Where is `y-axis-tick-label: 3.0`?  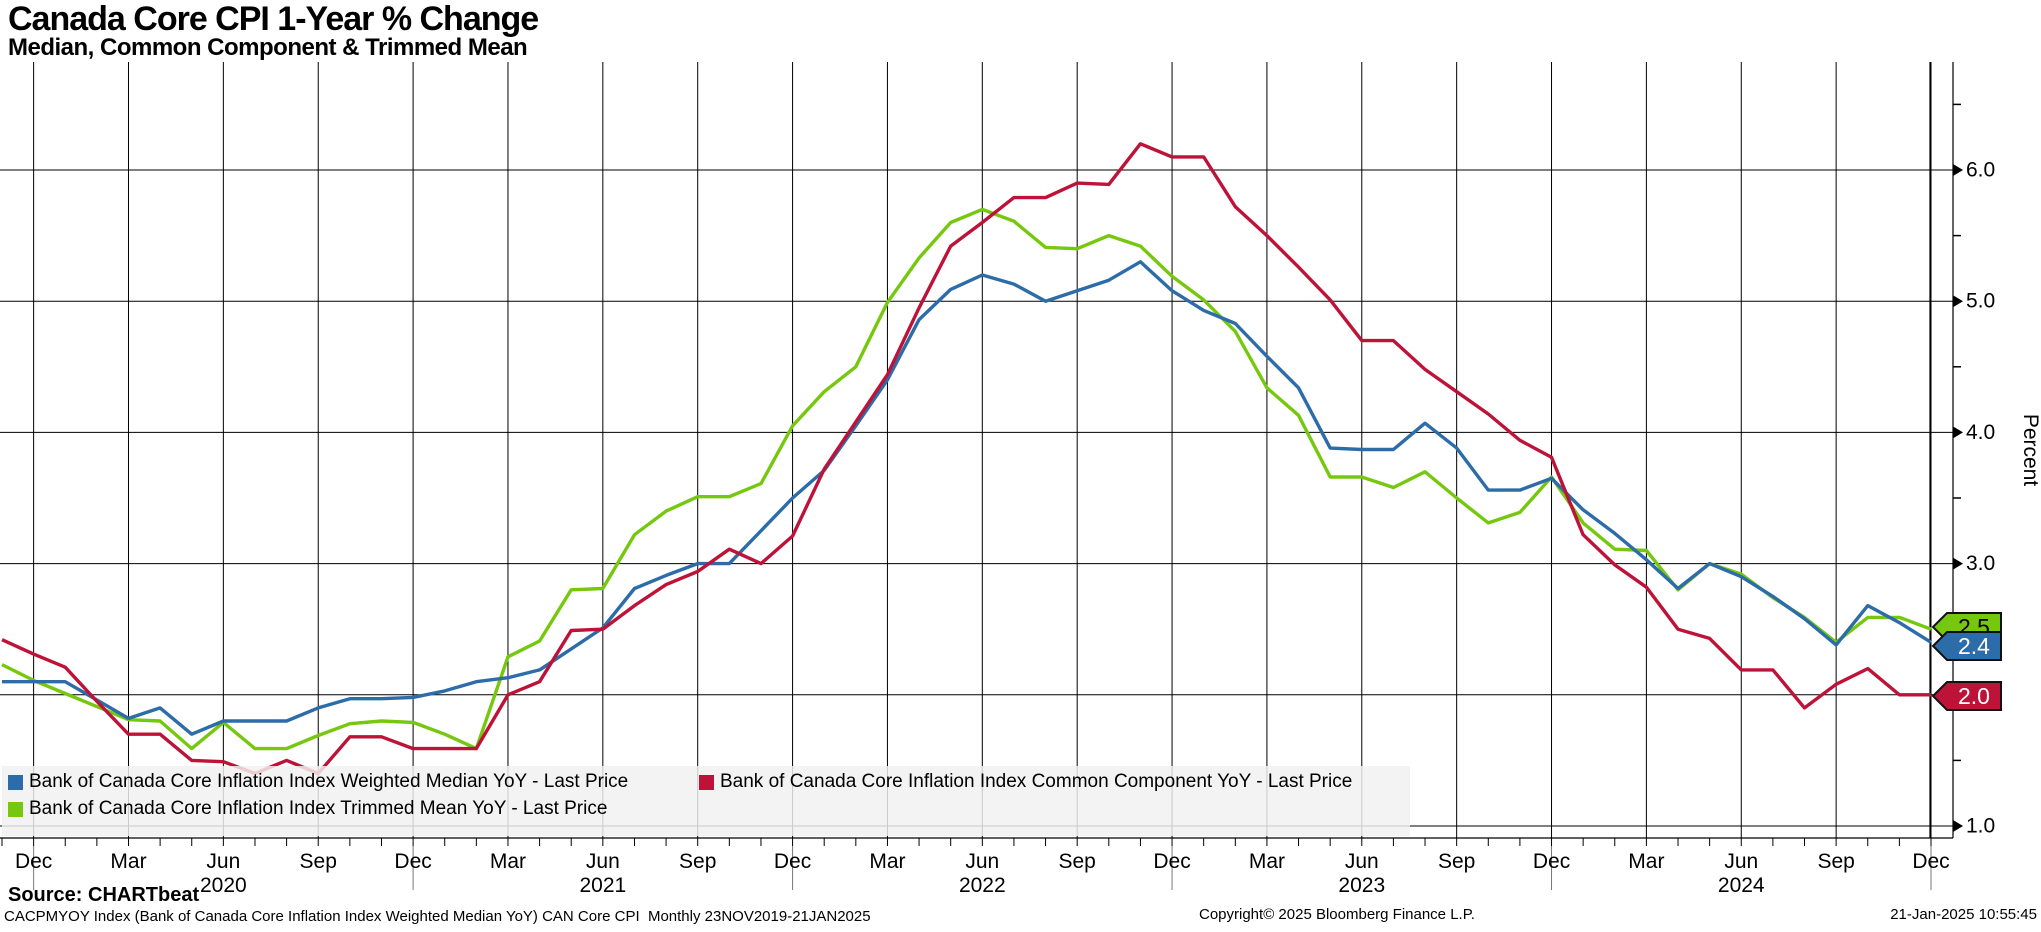 y-axis-tick-label: 3.0 is located at coordinates (1980, 563).